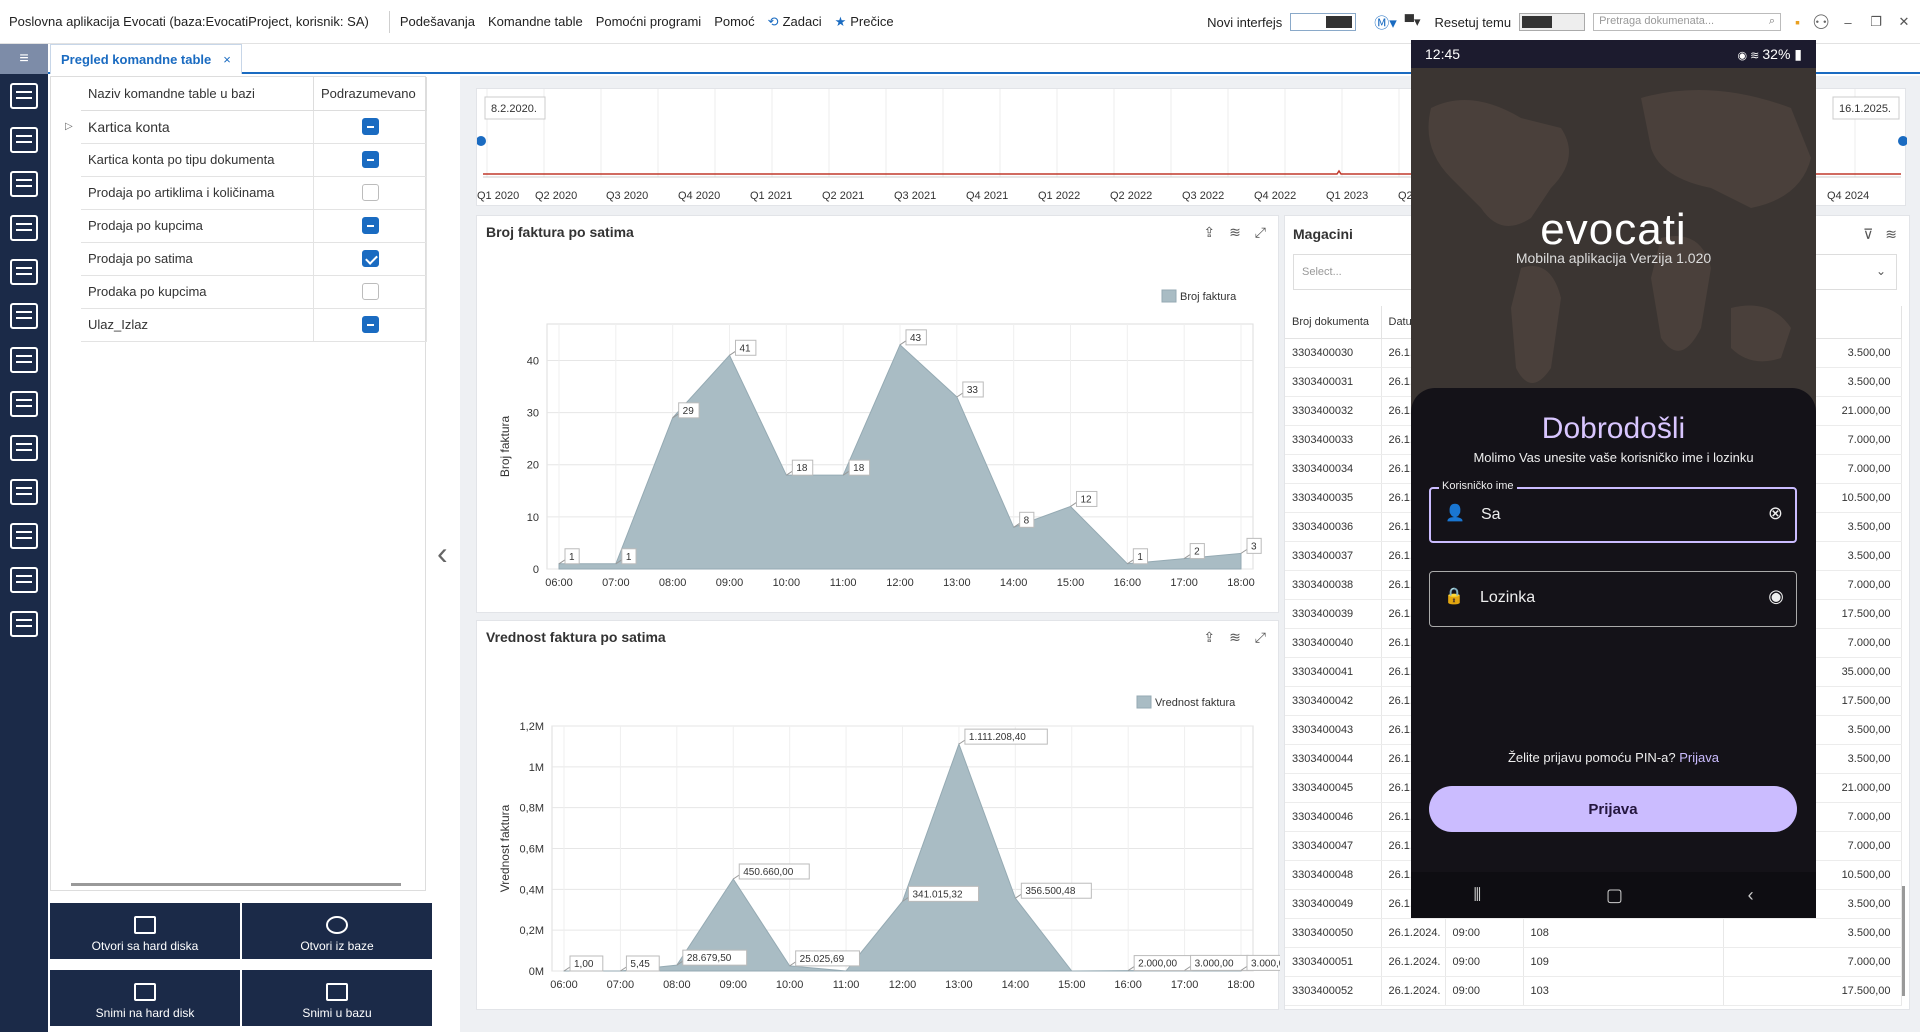 The image size is (1920, 1032). I want to click on list-item: Prodaja po kupcima, so click(254, 226).